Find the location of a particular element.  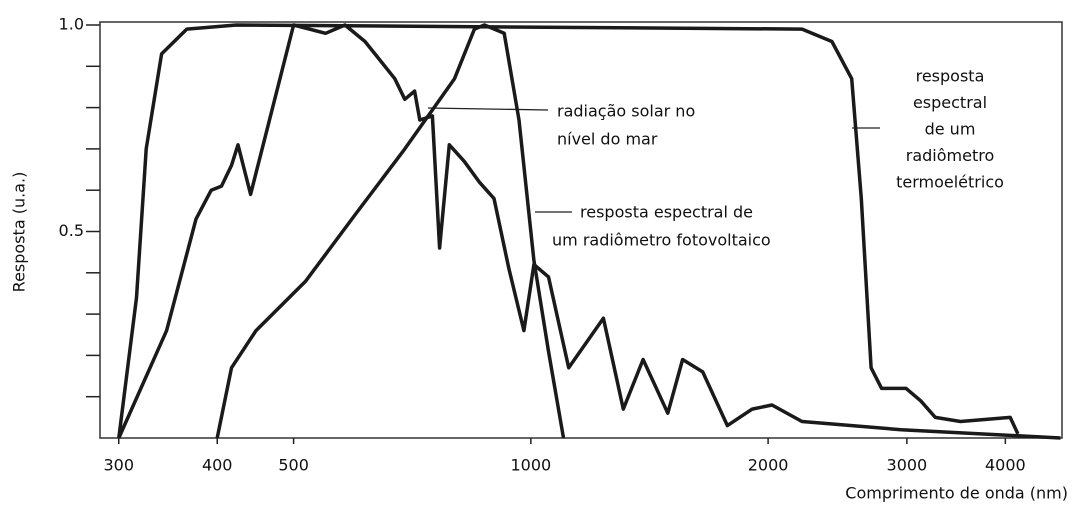

y-tick-label: 1.0 is located at coordinates (71, 24).